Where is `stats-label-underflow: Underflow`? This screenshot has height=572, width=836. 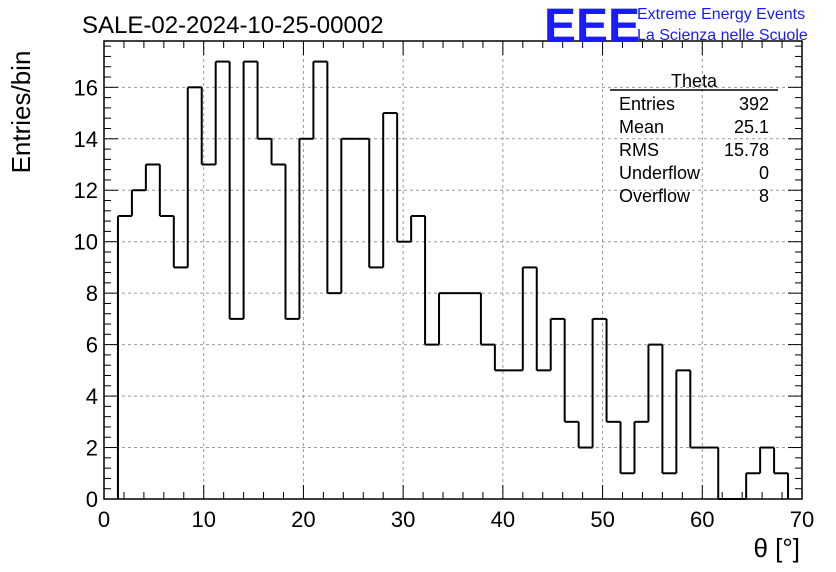
stats-label-underflow: Underflow is located at coordinates (660, 173).